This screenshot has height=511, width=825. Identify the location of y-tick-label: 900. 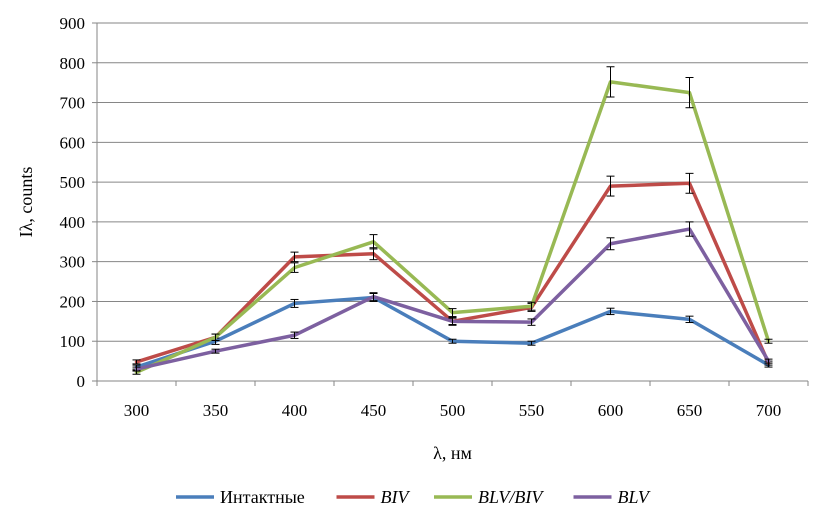
(73, 23).